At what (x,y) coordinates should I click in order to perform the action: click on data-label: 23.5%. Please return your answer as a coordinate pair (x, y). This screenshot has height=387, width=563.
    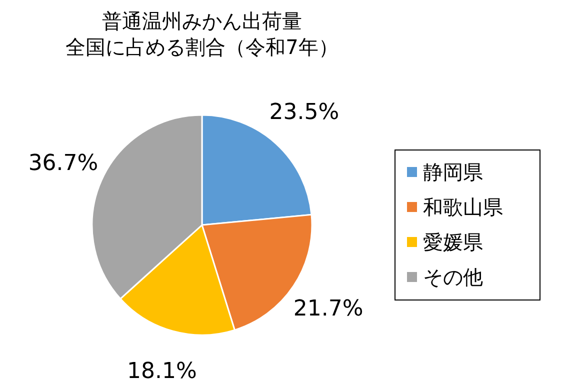
    Looking at the image, I should click on (304, 113).